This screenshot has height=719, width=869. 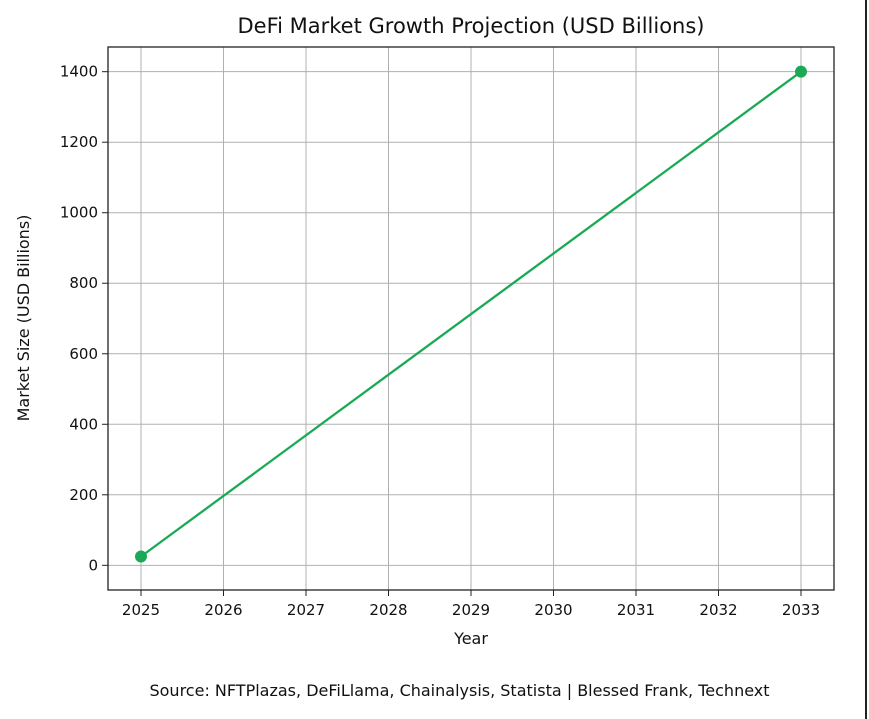 What do you see at coordinates (223, 610) in the screenshot?
I see `x-tick-label: 2026` at bounding box center [223, 610].